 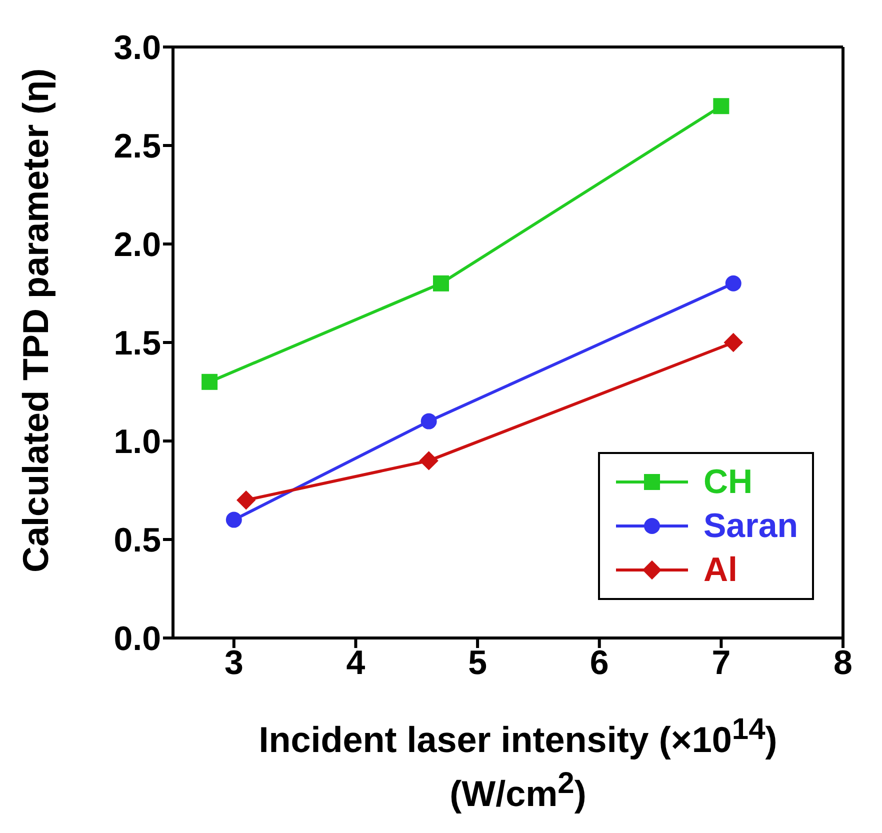 I want to click on x-tick-label: 8, so click(x=843, y=663).